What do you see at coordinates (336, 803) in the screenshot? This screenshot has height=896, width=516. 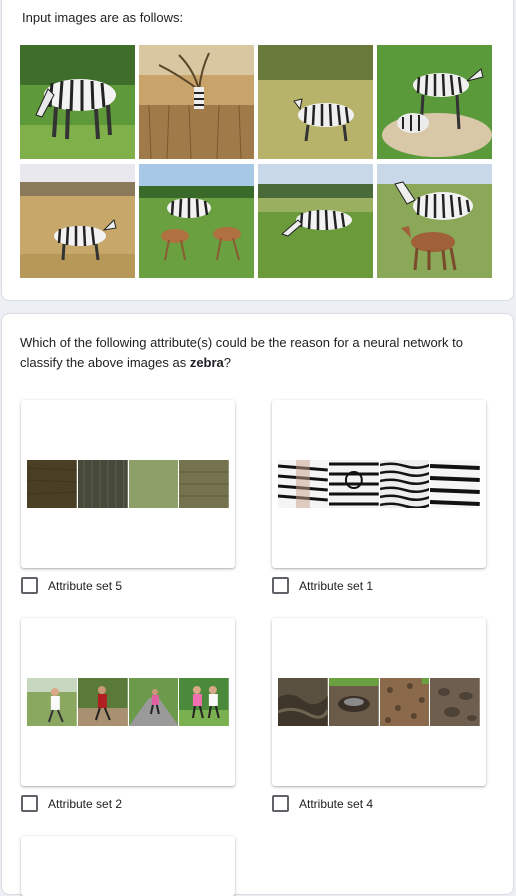 I see `attribute-set-4-label: Attribute set 4` at bounding box center [336, 803].